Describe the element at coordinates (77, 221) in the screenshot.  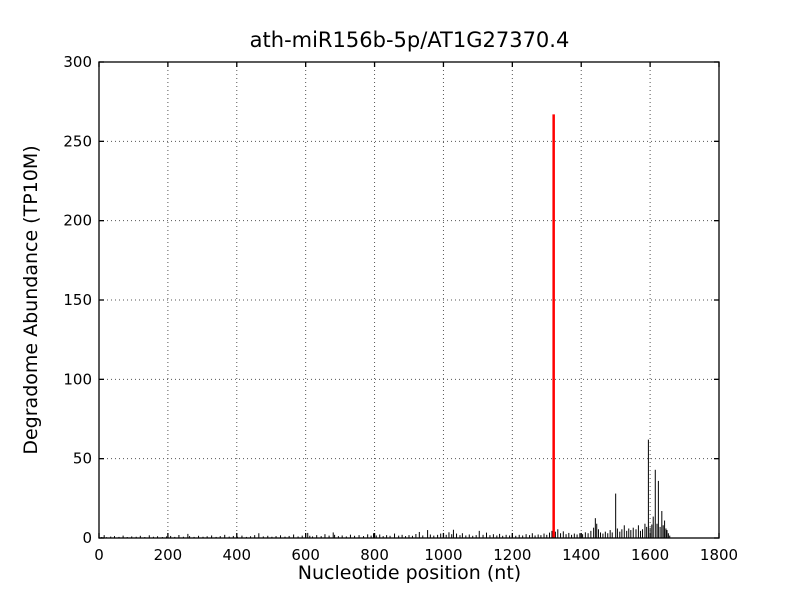
I see `y-tick-label: 200` at that location.